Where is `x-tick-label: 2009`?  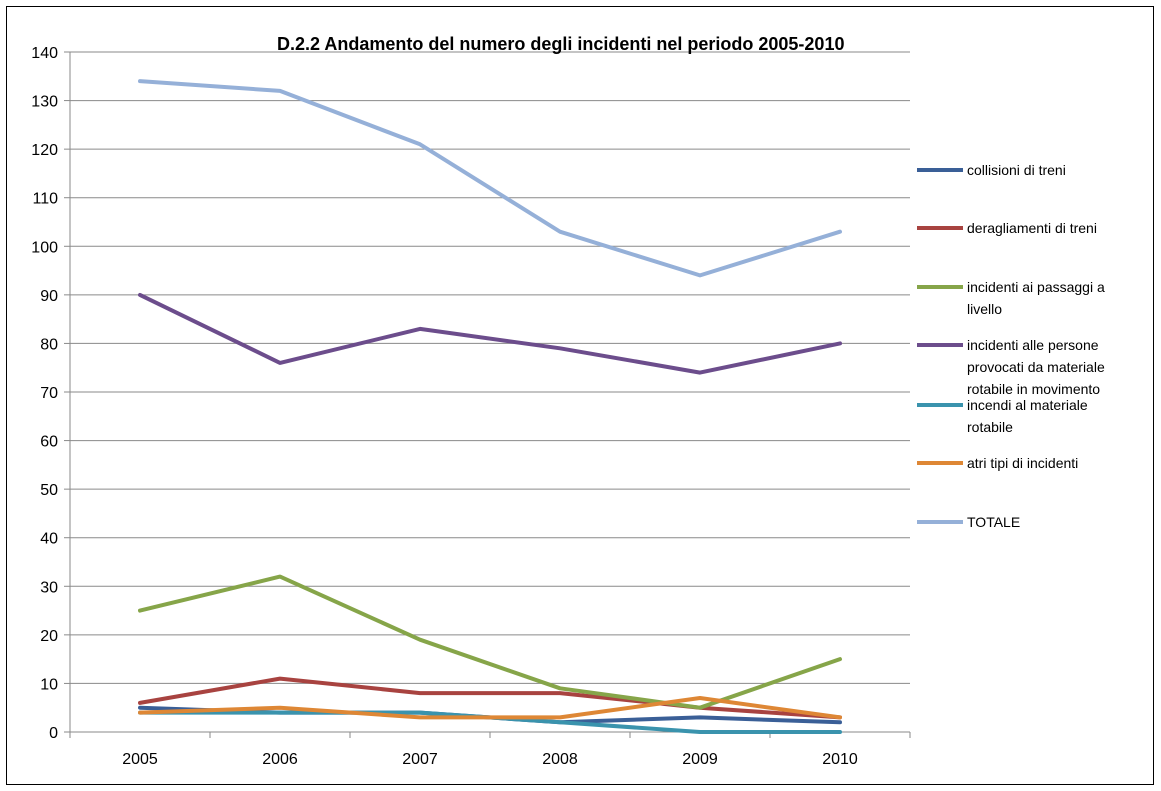
x-tick-label: 2009 is located at coordinates (700, 759).